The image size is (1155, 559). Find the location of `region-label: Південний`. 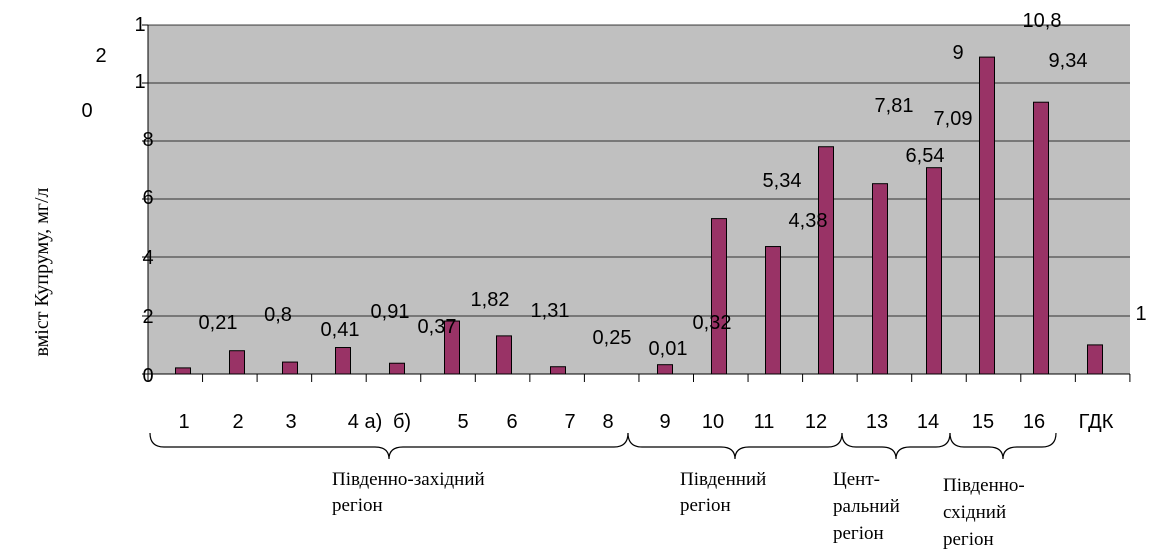

region-label: Південний is located at coordinates (723, 479).